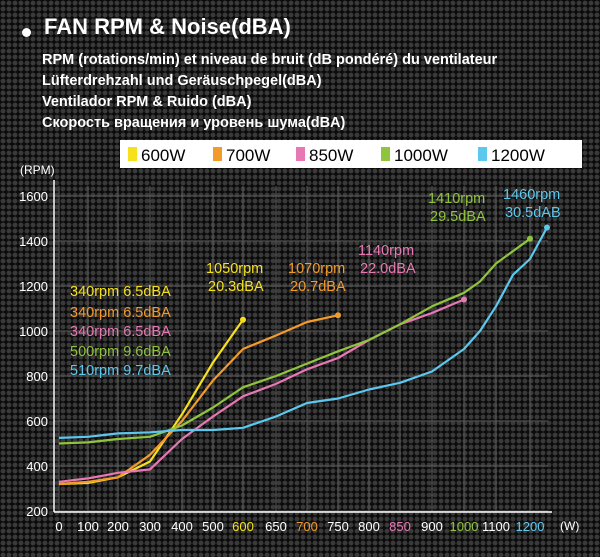 The height and width of the screenshot is (557, 600). Describe the element at coordinates (33, 331) in the screenshot. I see `y-tick-label: 1000` at that location.